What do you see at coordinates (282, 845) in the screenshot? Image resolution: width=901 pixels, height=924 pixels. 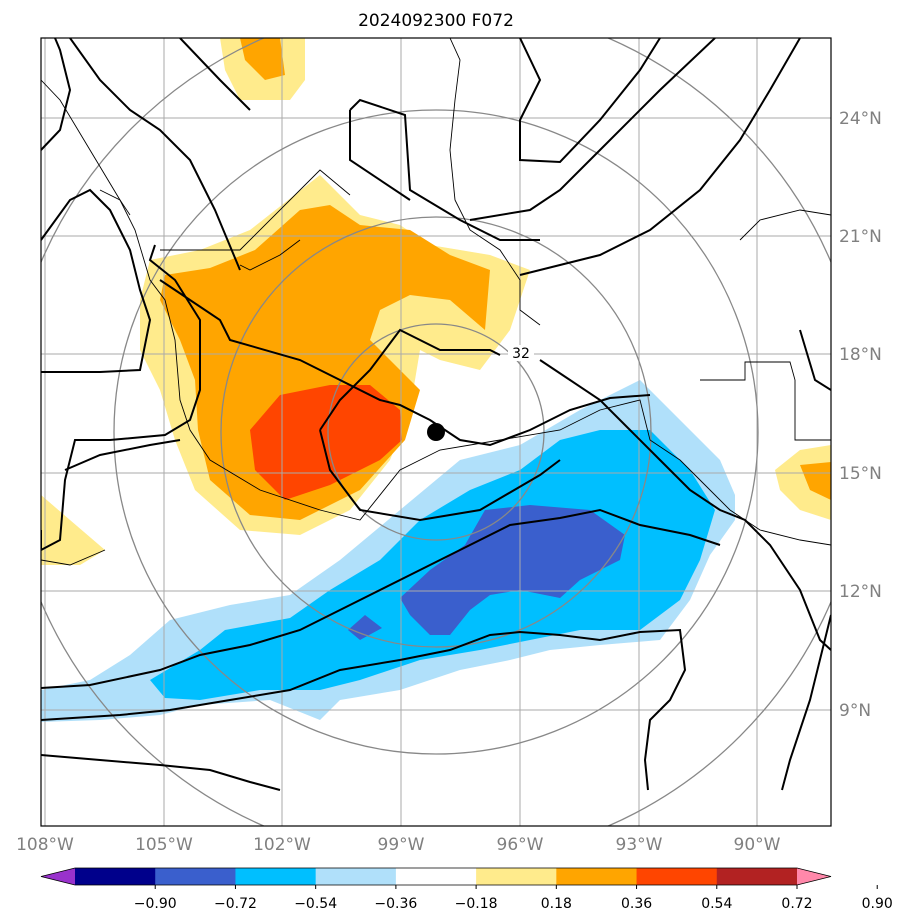 I see `lon-label: 102°W` at bounding box center [282, 845].